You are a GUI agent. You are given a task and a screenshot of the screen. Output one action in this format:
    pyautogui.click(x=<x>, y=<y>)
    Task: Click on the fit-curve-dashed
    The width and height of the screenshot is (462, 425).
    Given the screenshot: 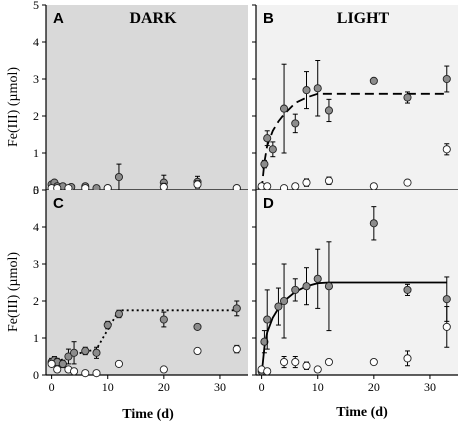 What is the action you would take?
    pyautogui.click(x=353, y=141)
    